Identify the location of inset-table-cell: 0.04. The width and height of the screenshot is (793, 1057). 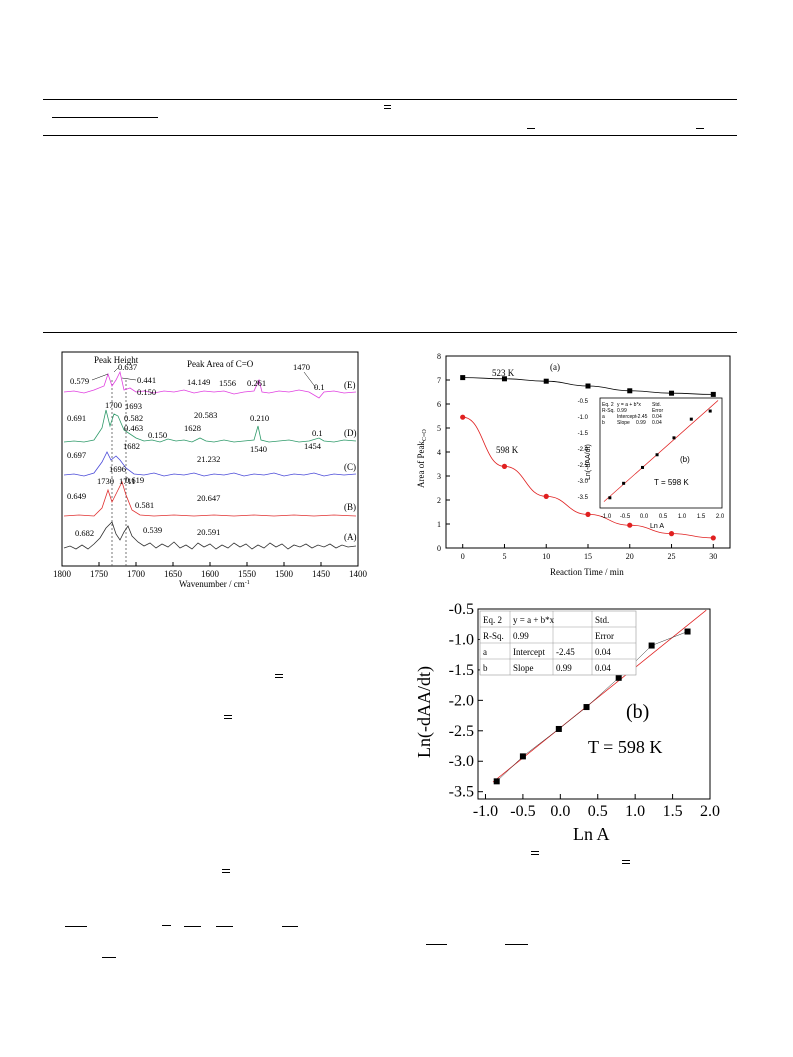
(657, 417).